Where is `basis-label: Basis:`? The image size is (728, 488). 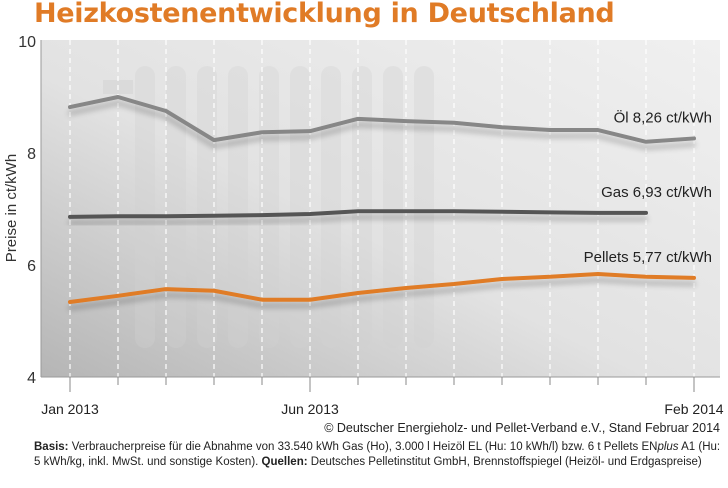
basis-label: Basis: is located at coordinates (51, 447).